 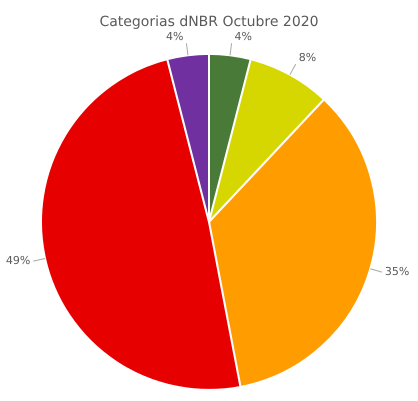 What do you see at coordinates (397, 271) in the screenshot?
I see `data-label: 35%` at bounding box center [397, 271].